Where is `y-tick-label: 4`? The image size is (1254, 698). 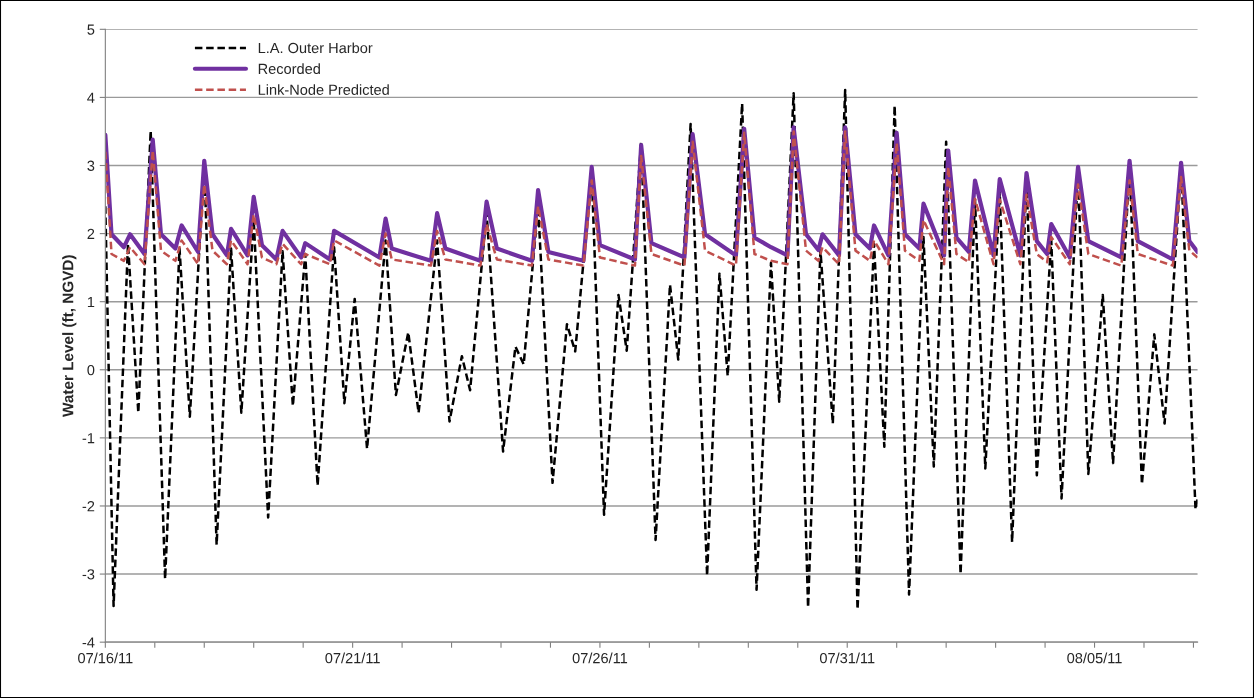
y-tick-label: 4 is located at coordinates (91, 97).